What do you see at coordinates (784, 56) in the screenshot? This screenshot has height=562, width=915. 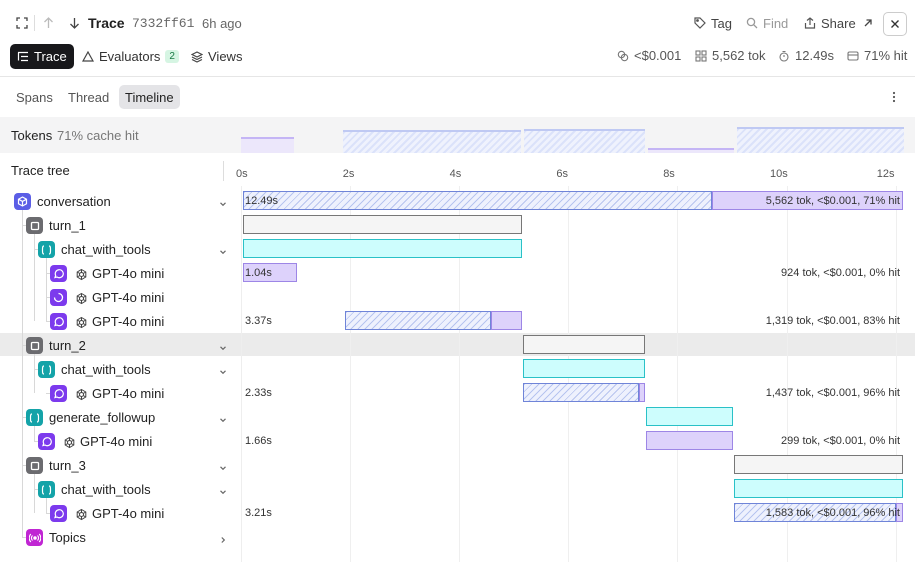 I see `timer-icon` at bounding box center [784, 56].